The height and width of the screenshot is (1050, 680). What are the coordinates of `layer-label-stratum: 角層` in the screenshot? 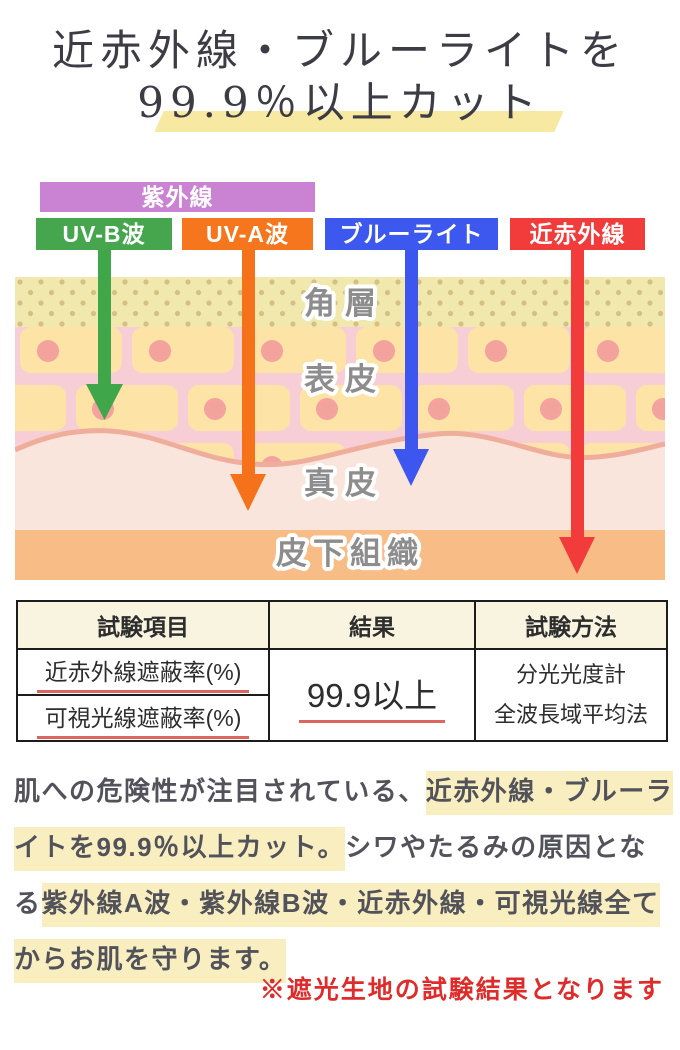 It's located at (345, 303).